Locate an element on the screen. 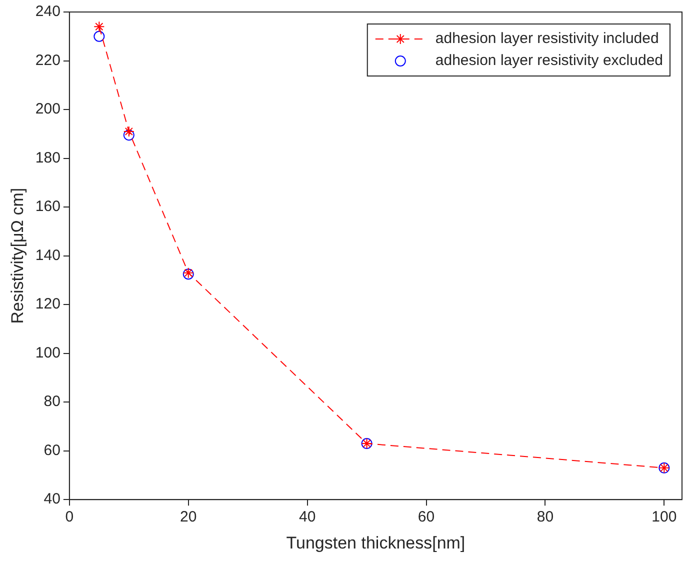 Image resolution: width=688 pixels, height=562 pixels. legend-label: adhesion layer resistivity excluded is located at coordinates (549, 61).